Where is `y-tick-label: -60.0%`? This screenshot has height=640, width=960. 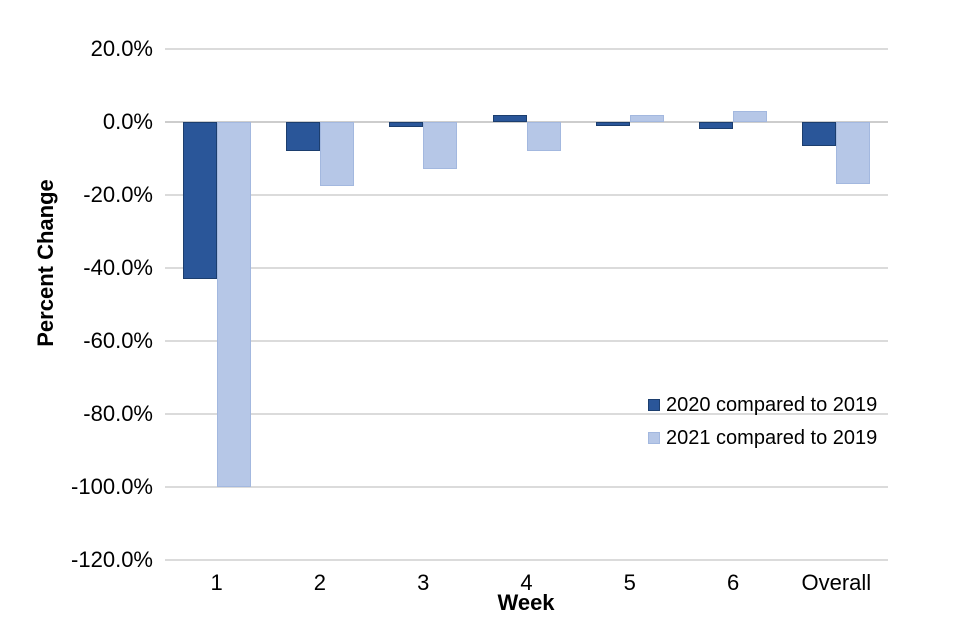
y-tick-label: -60.0% is located at coordinates (118, 340).